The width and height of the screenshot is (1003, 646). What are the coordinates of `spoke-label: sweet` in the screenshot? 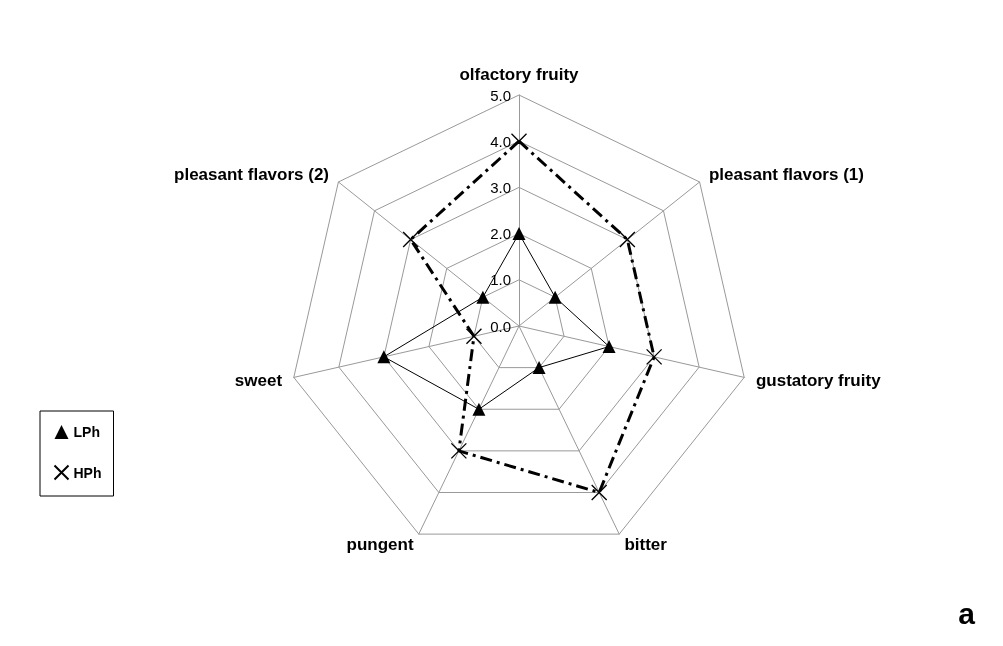 It's located at (258, 380).